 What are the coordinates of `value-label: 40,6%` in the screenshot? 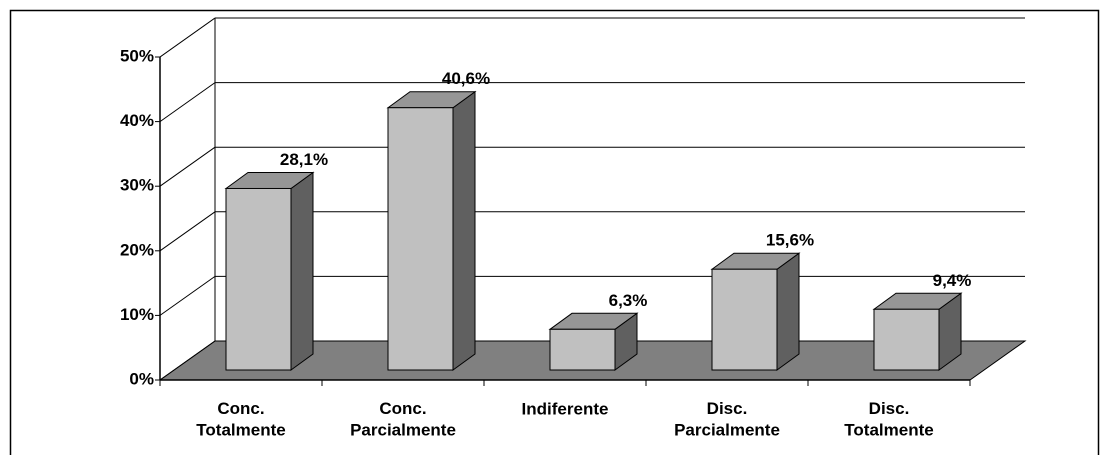 It's located at (466, 78).